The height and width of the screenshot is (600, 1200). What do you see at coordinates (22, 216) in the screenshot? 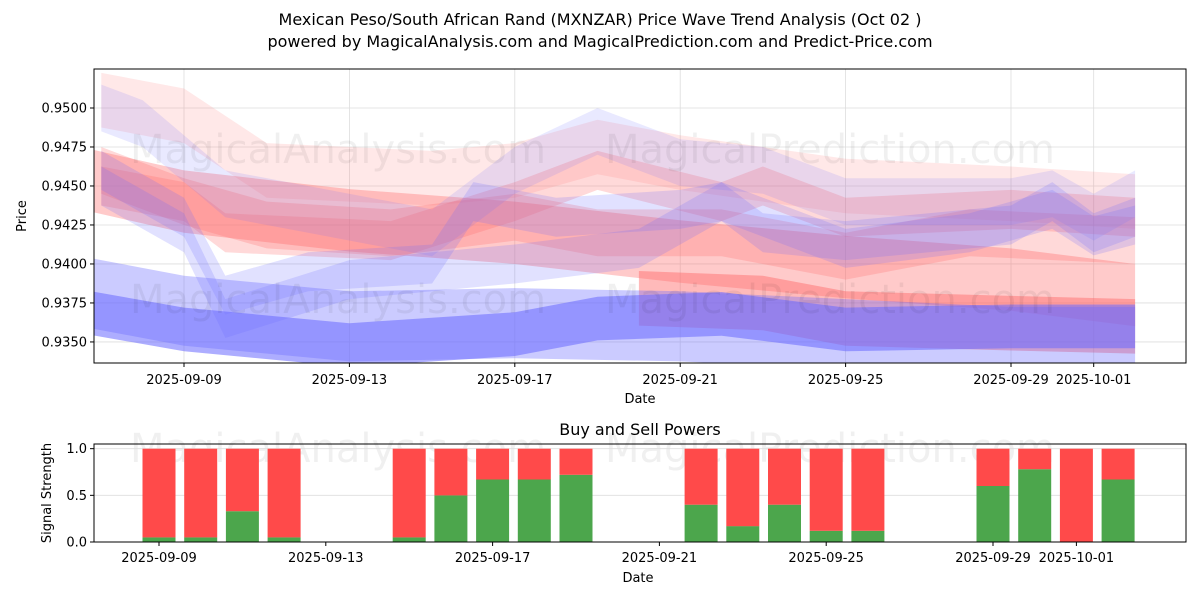
I see `price-y-axis-label: Price` at bounding box center [22, 216].